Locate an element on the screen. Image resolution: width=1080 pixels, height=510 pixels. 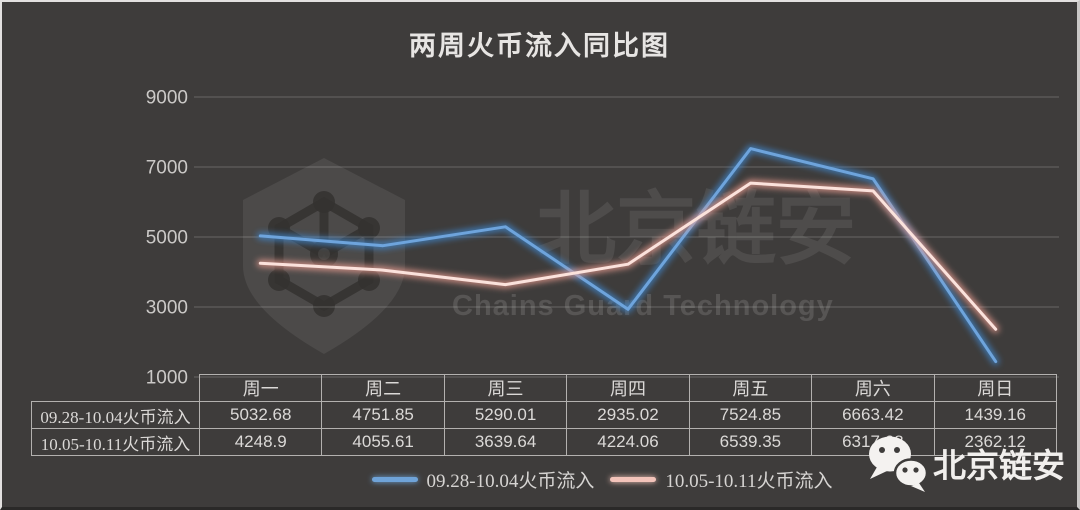
brand-name: 北京链安 is located at coordinates (999, 465).